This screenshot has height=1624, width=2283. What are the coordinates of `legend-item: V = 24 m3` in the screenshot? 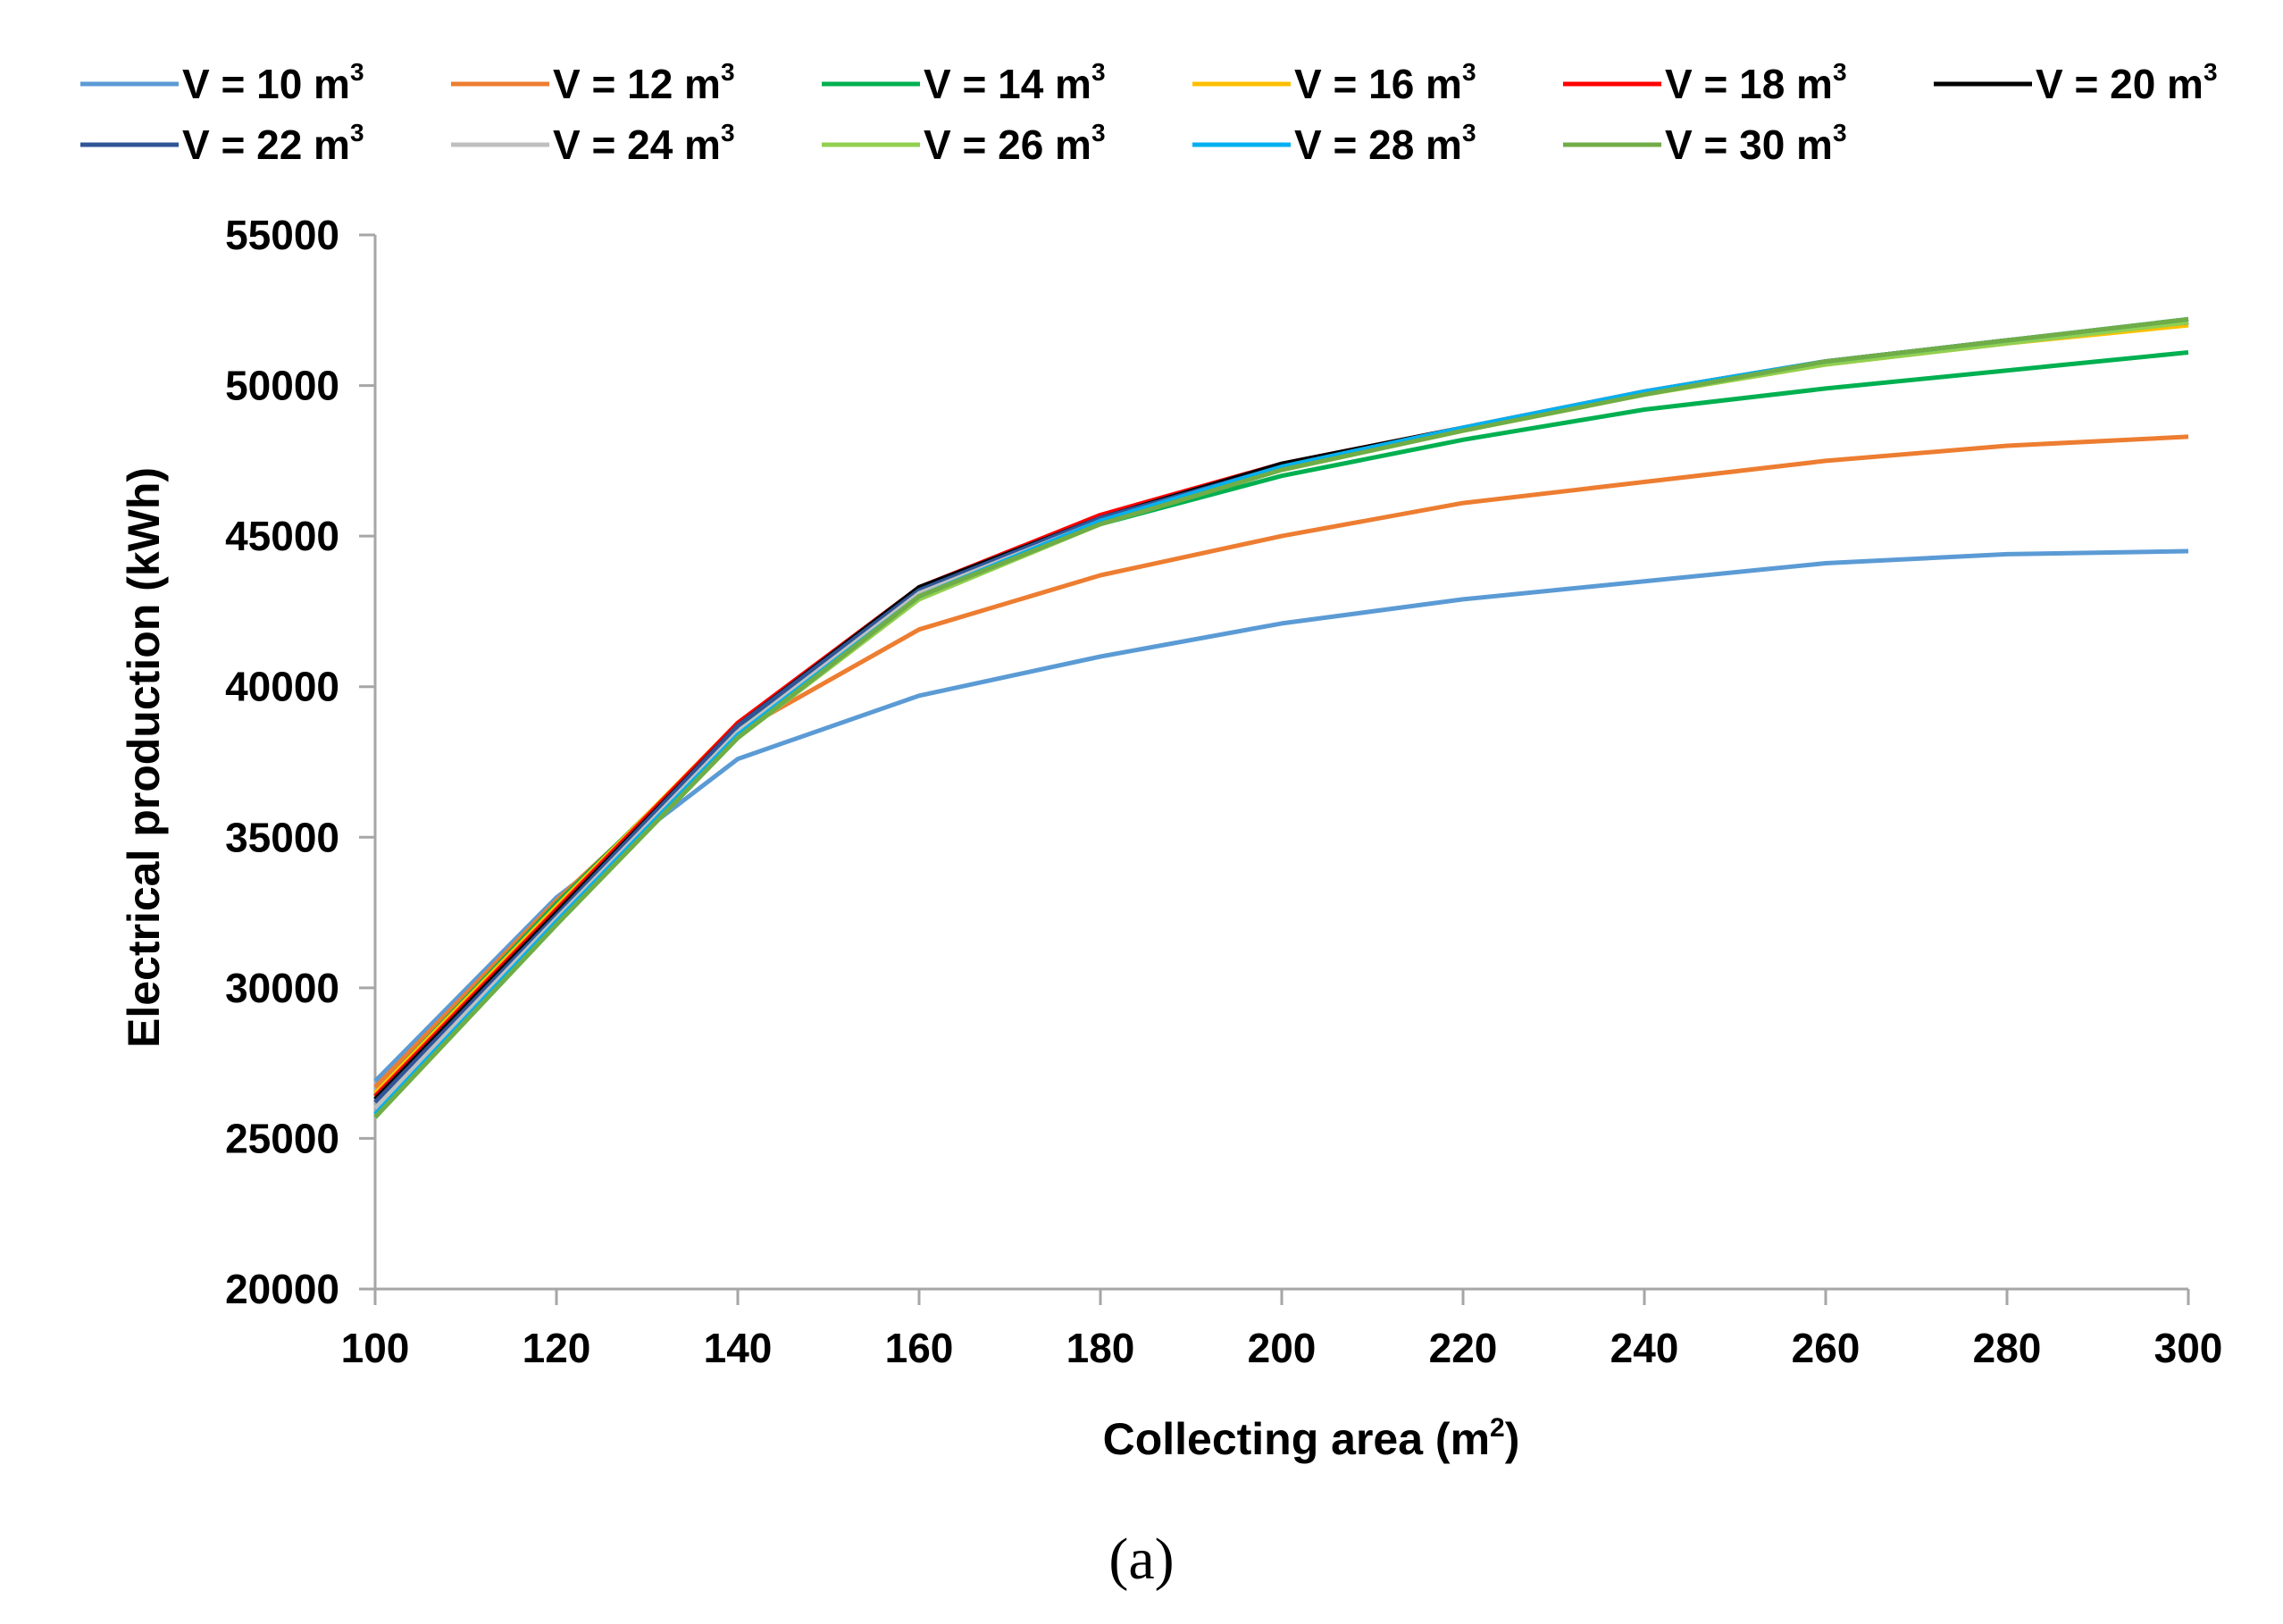 It's located at (593, 143).